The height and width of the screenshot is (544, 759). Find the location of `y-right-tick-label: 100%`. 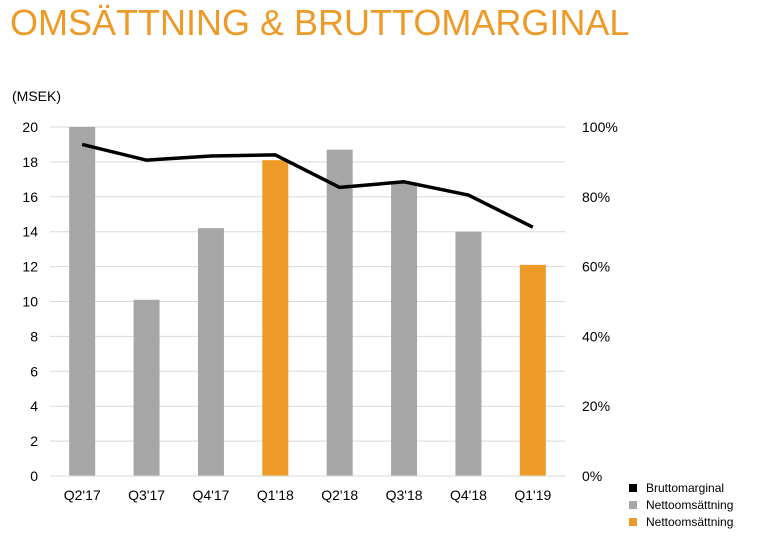

y-right-tick-label: 100% is located at coordinates (600, 127).